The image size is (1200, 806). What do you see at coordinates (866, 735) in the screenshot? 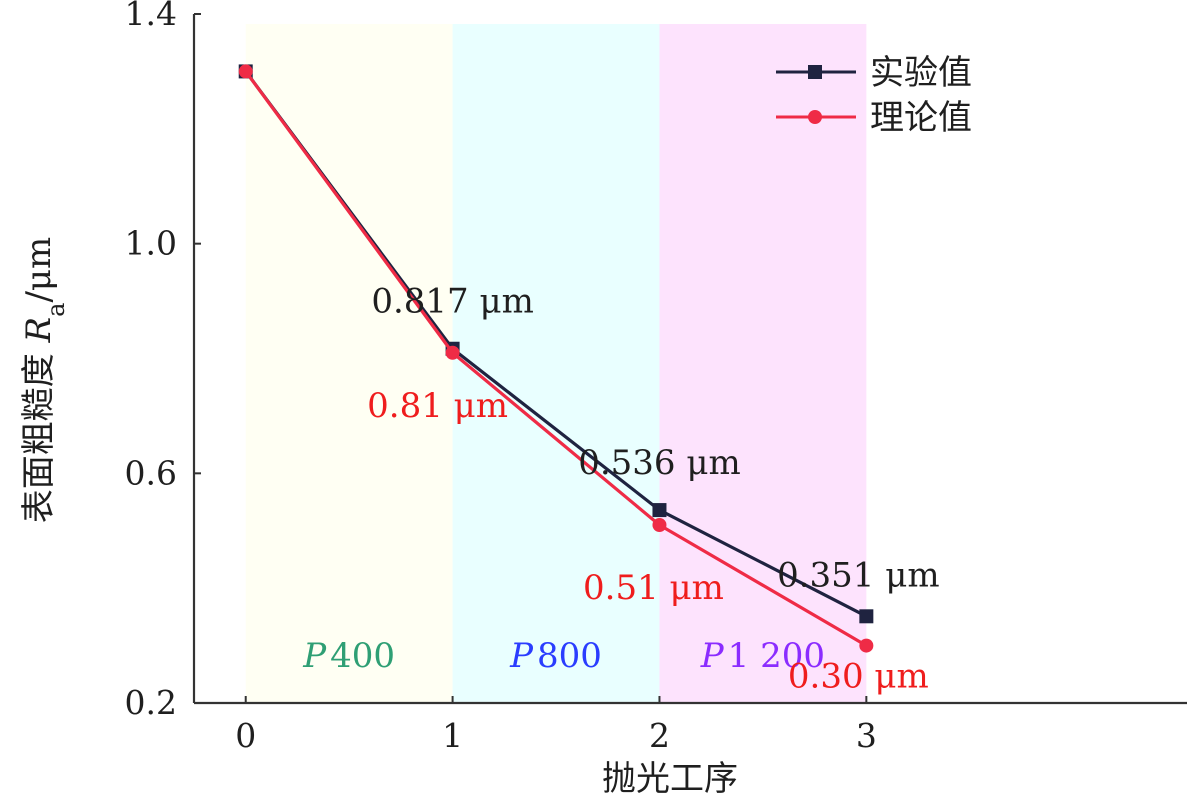
I see `x-tick-label: 3` at bounding box center [866, 735].